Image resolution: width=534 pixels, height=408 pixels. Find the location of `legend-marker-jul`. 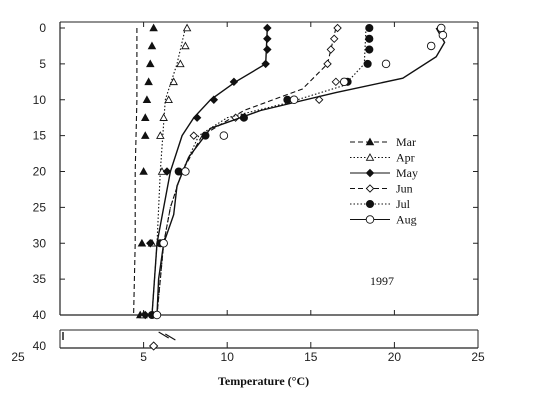

legend-marker-jul is located at coordinates (370, 204).